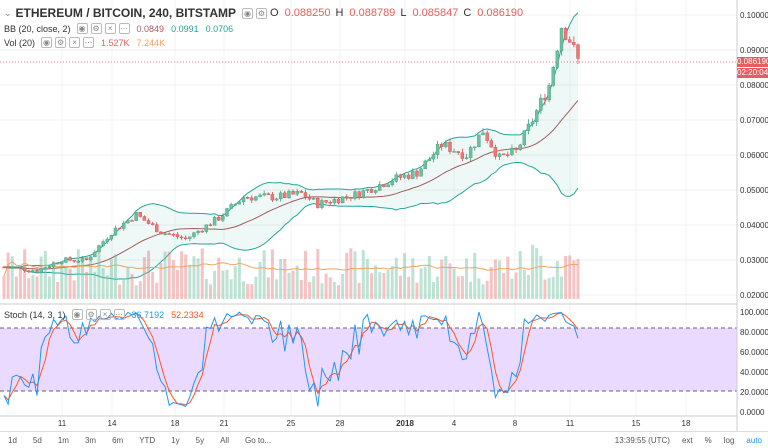 This screenshot has height=448, width=768. What do you see at coordinates (729, 440) in the screenshot?
I see `log-toggle: log` at bounding box center [729, 440].